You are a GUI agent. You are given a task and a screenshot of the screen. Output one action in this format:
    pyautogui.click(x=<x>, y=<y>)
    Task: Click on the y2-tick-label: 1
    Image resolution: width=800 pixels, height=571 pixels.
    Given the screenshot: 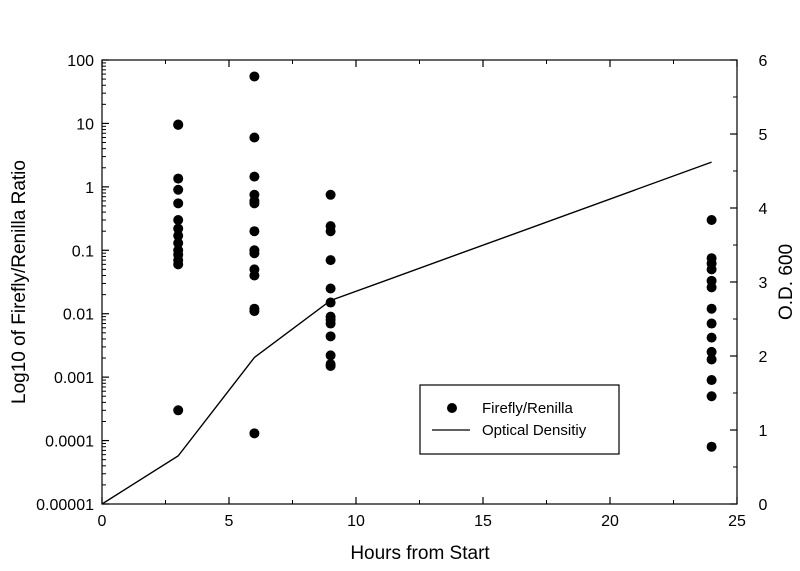 What is the action you would take?
    pyautogui.click(x=763, y=431)
    